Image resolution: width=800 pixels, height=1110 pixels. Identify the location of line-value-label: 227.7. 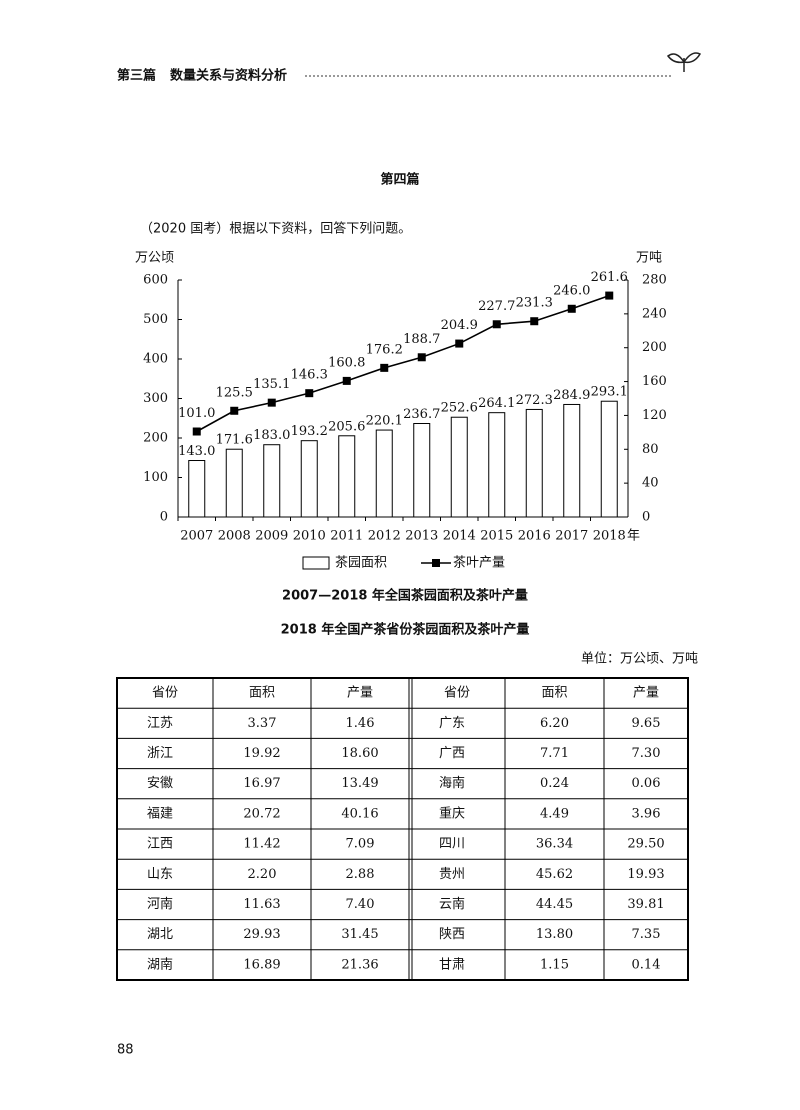
(496, 306).